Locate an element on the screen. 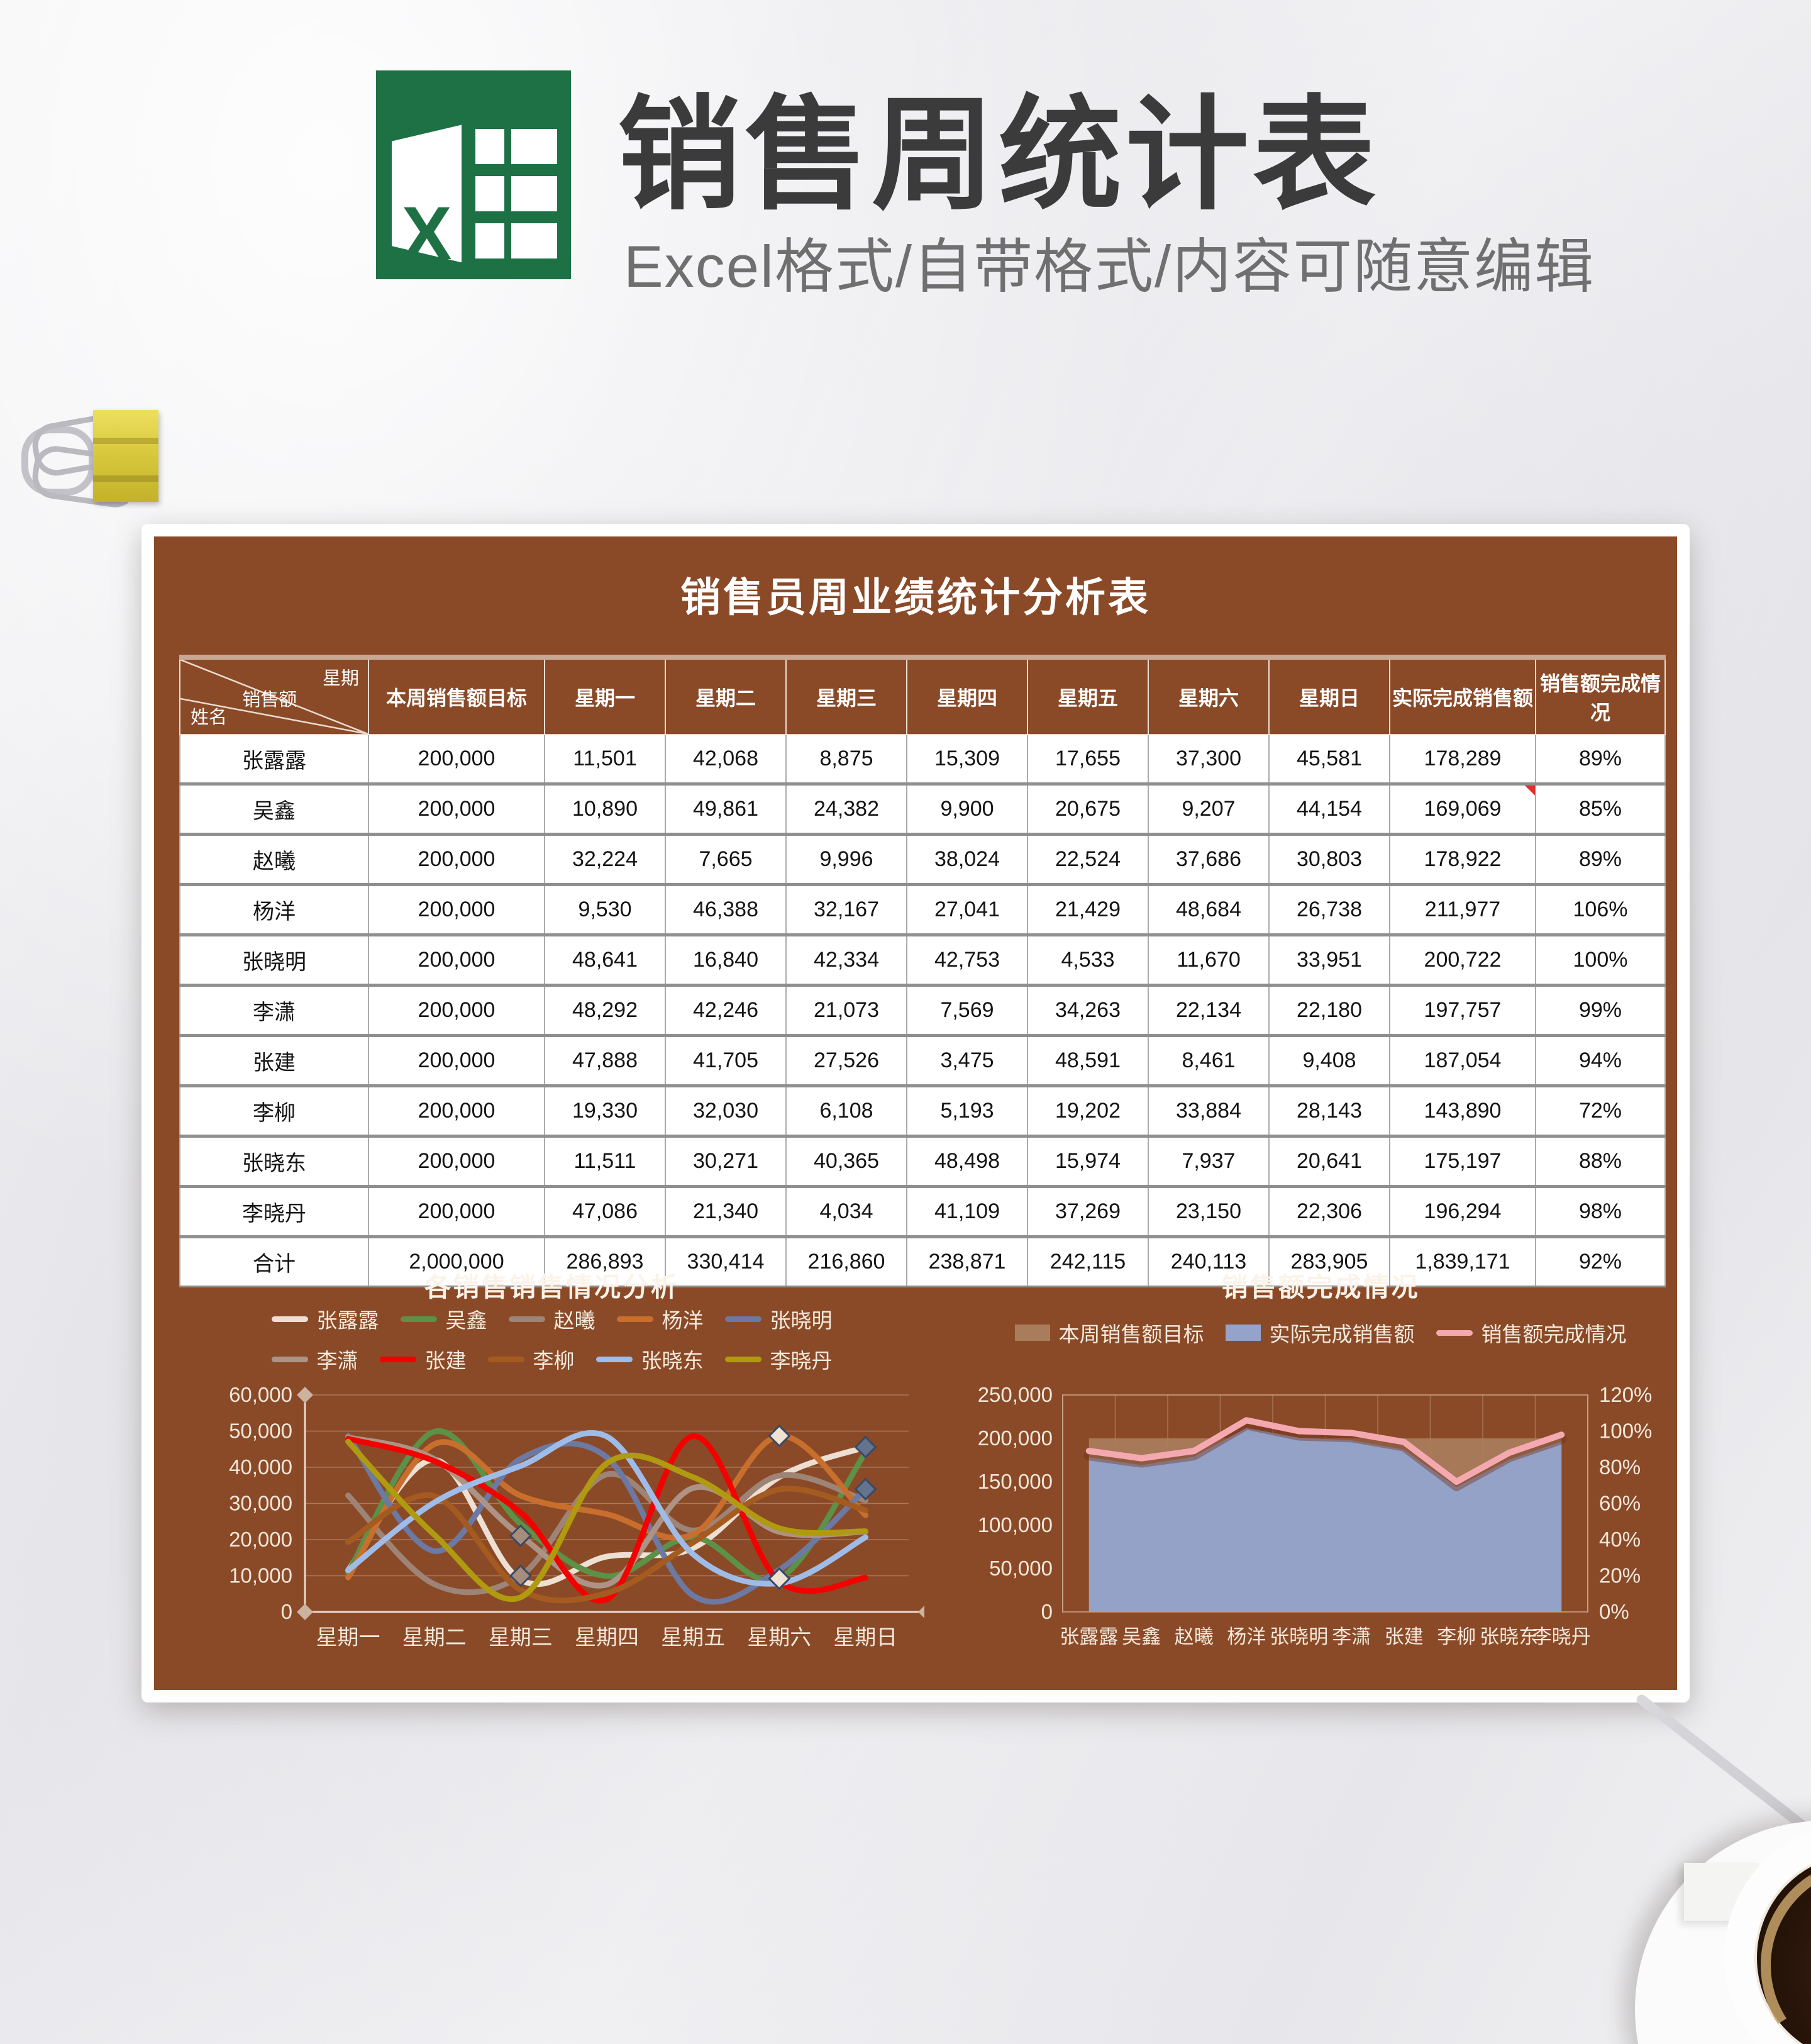 The width and height of the screenshot is (1811, 2044). value-cell: 48,641 is located at coordinates (605, 961).